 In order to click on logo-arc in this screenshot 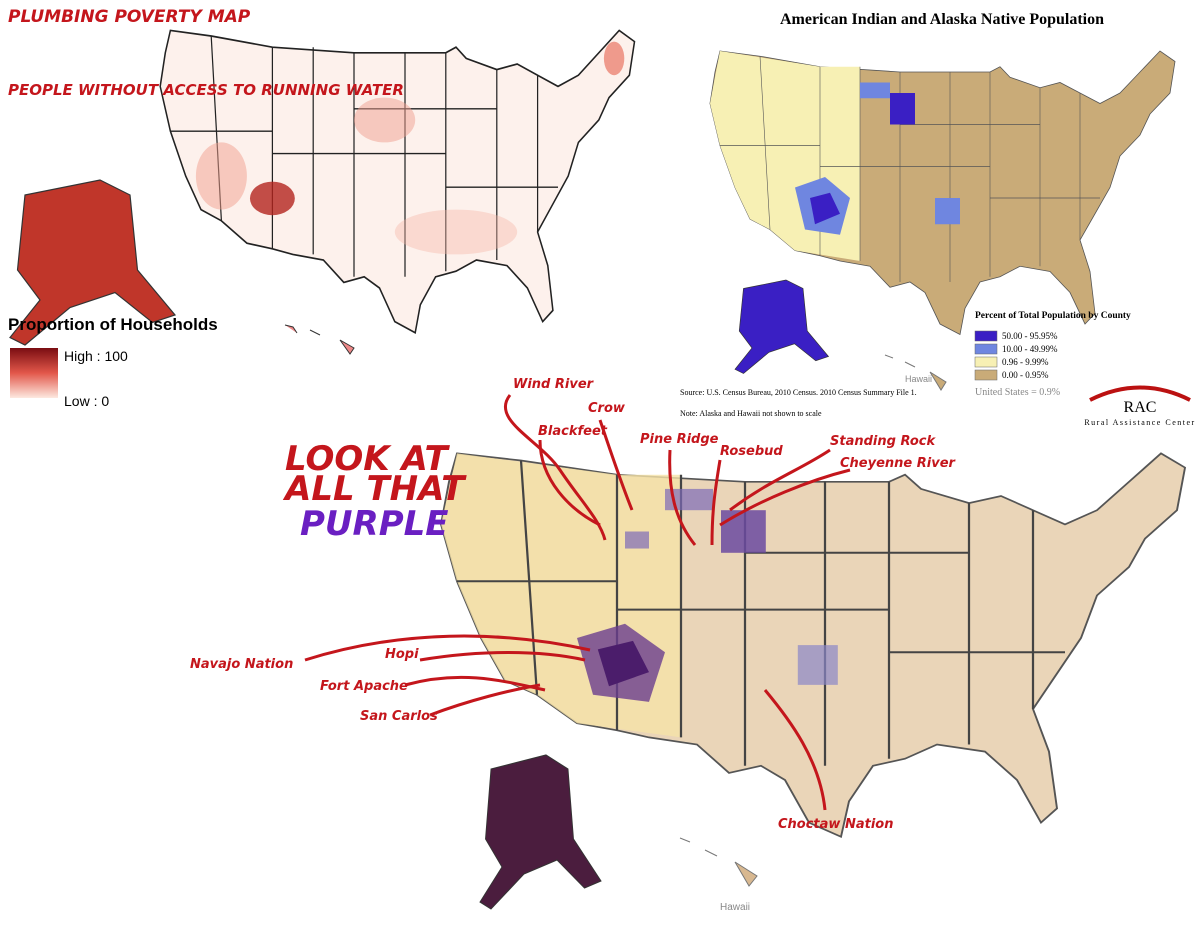, I will do `click(1140, 393)`.